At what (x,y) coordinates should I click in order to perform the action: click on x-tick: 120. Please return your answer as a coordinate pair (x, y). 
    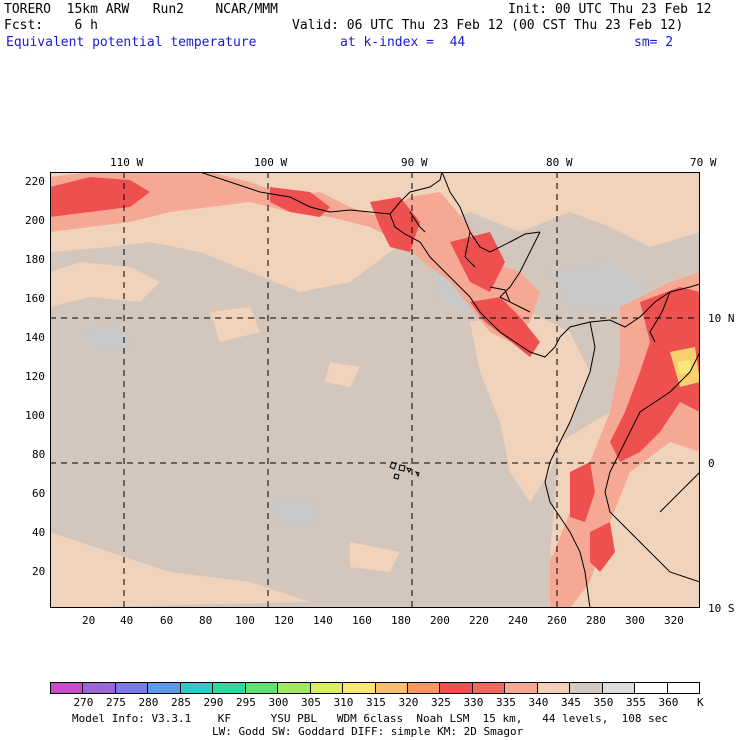
    Looking at the image, I should click on (284, 620).